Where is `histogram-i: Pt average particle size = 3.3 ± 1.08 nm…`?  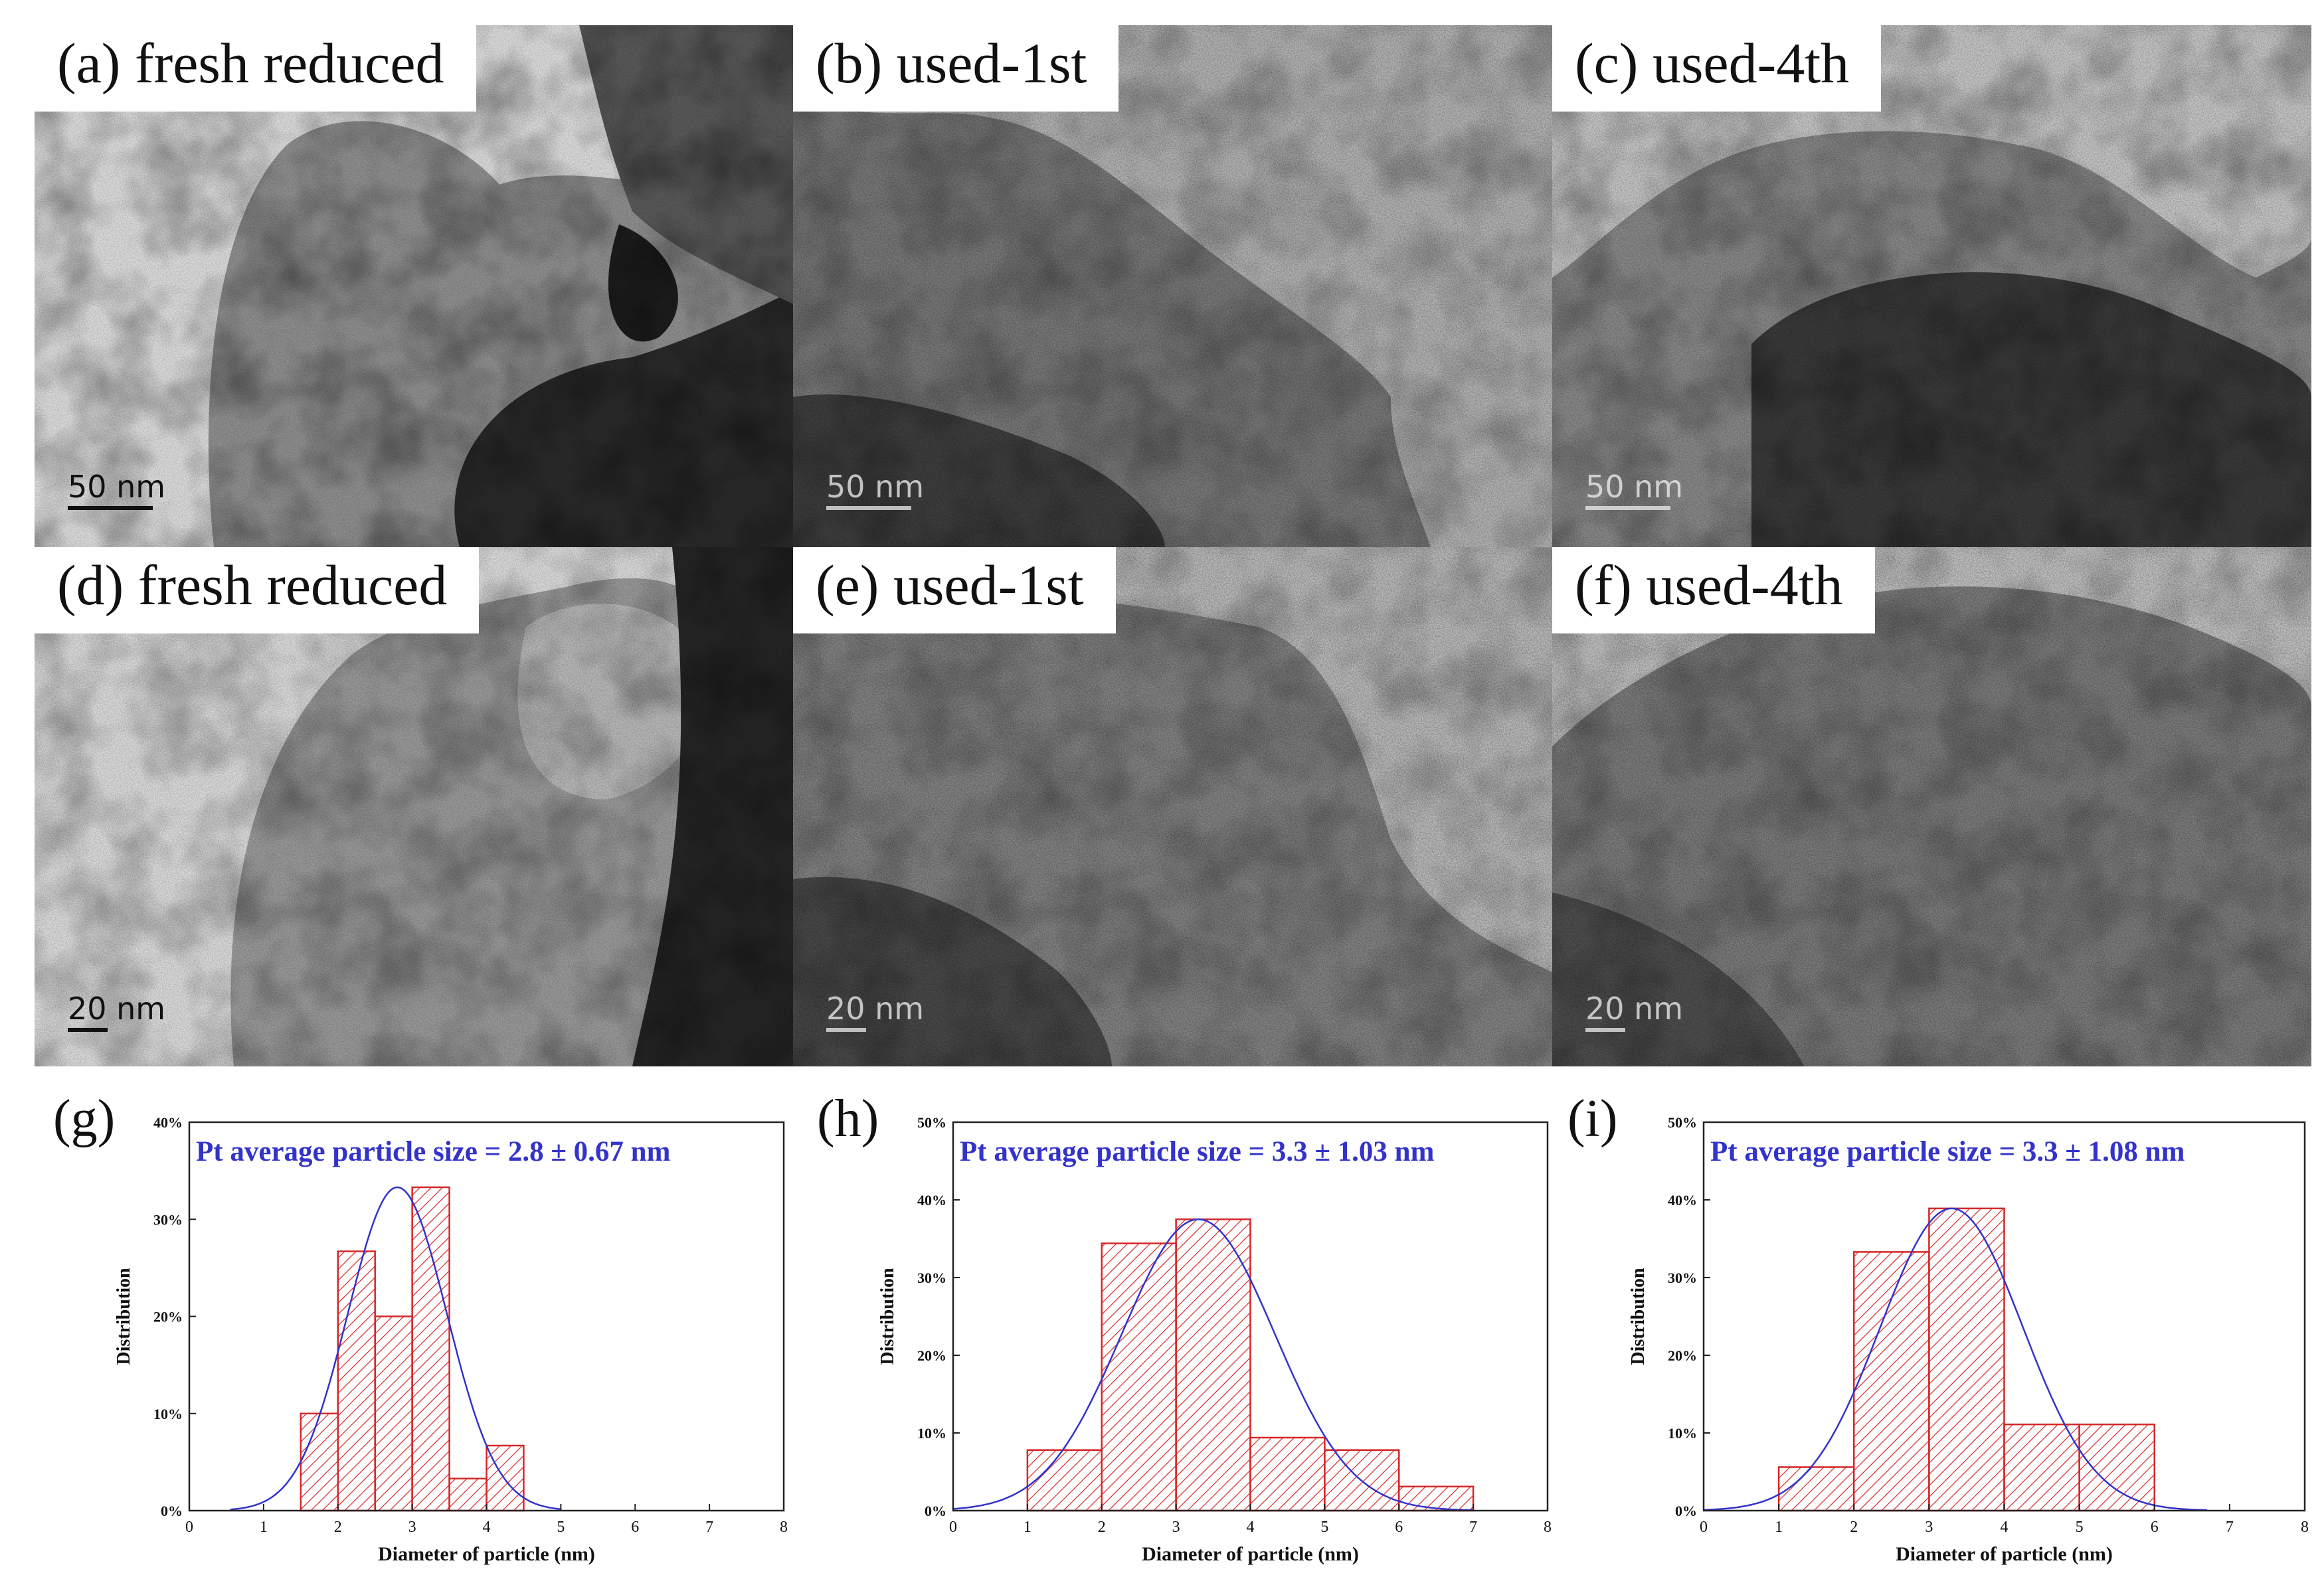
histogram-i: Pt average particle size = 3.3 ± 1.08 nm… is located at coordinates (1968, 1340).